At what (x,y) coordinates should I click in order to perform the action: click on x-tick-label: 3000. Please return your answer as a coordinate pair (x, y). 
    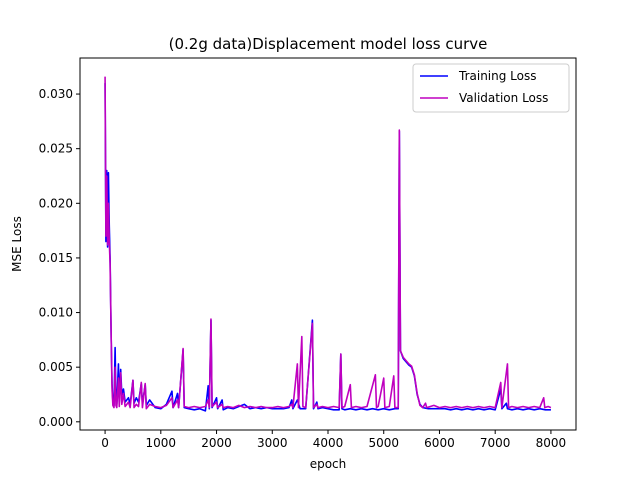
    Looking at the image, I should click on (272, 443).